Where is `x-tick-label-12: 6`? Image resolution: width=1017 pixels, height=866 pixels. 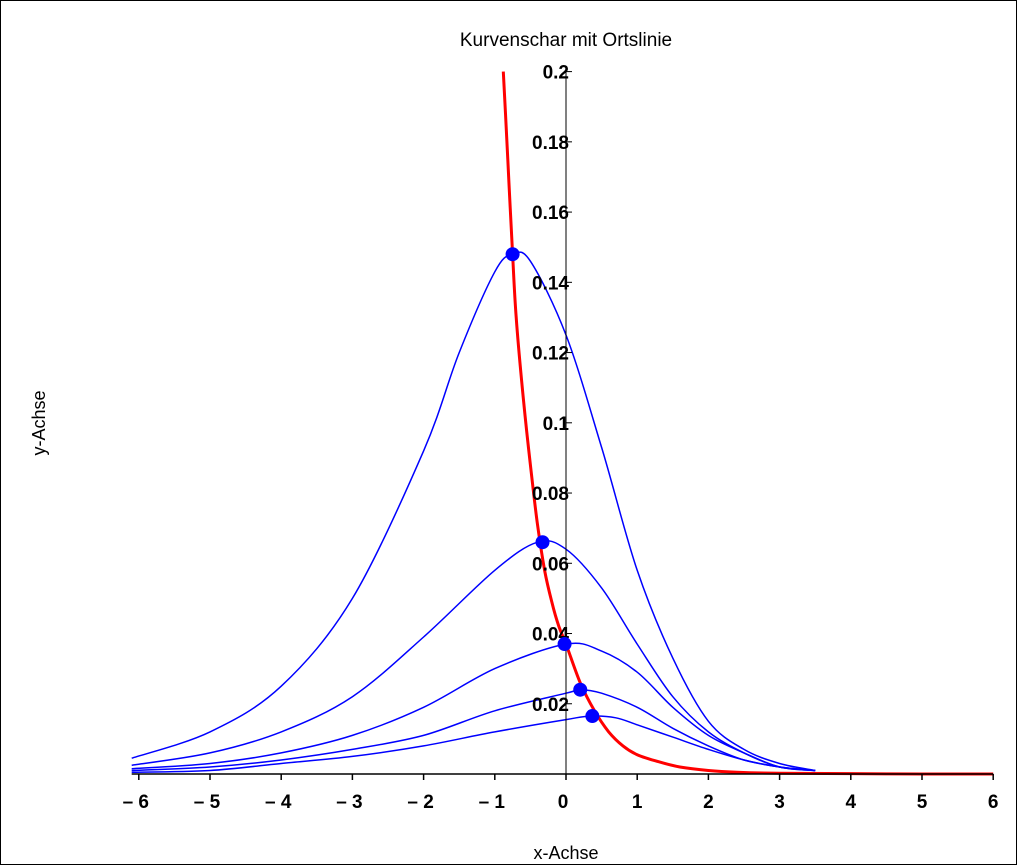
x-tick-label-12: 6 is located at coordinates (993, 802).